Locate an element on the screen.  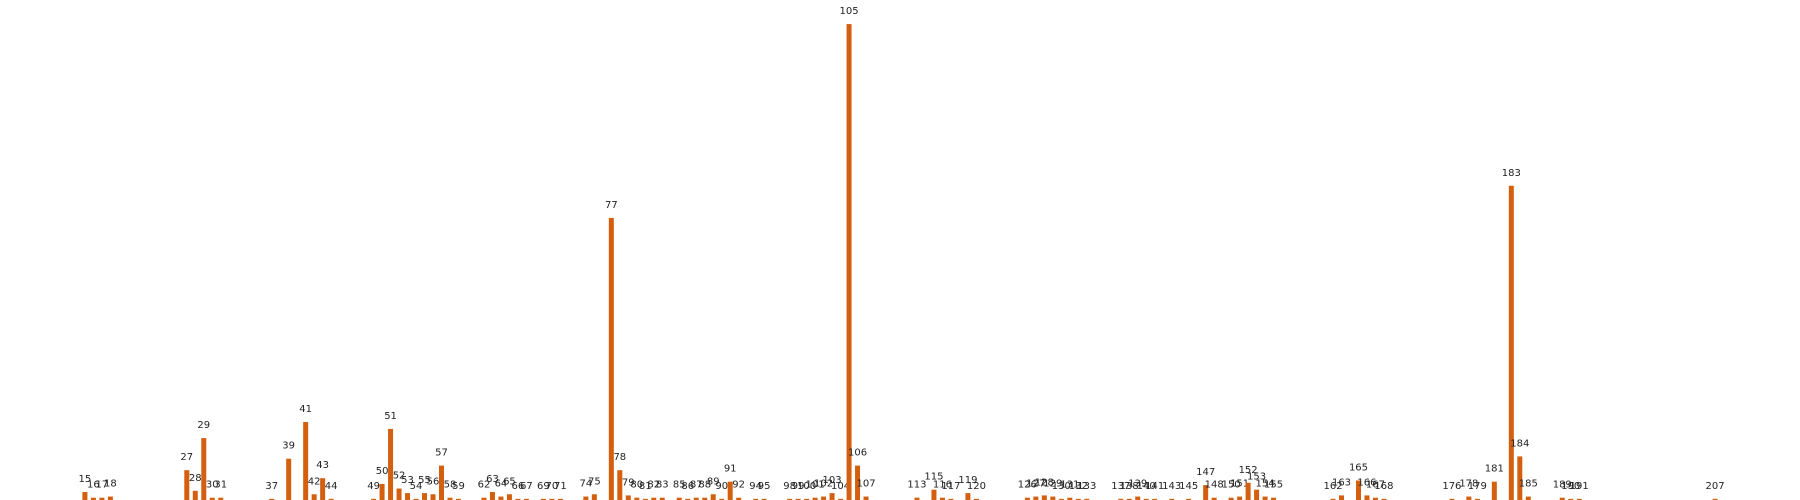
bar-label: 132 is located at coordinates (1078, 486).